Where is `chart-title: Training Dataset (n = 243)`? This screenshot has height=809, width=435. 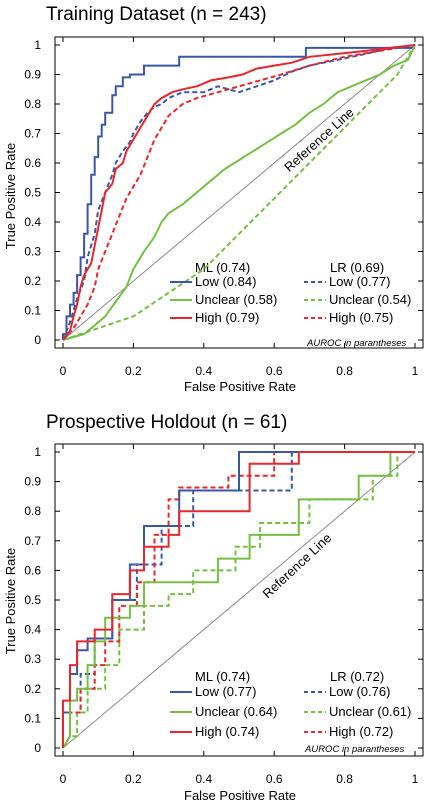 chart-title: Training Dataset (n = 243) is located at coordinates (156, 14).